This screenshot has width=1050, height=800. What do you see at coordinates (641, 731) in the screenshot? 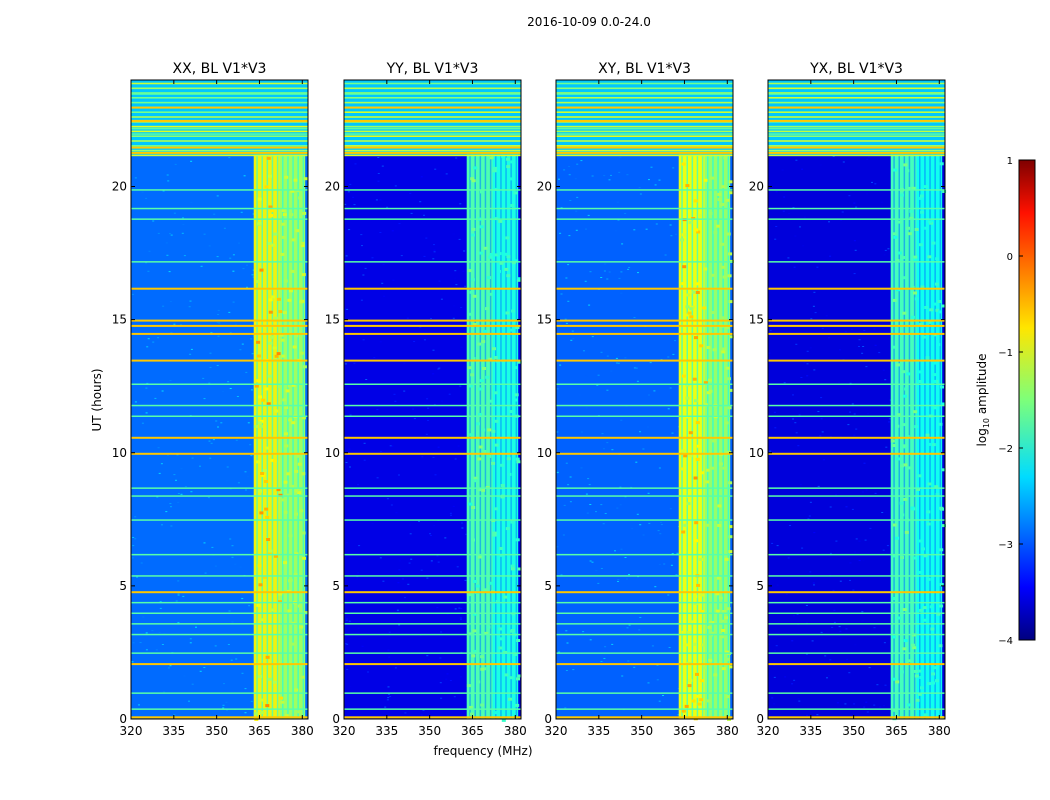
I see `x-tick-label: 350` at bounding box center [641, 731].